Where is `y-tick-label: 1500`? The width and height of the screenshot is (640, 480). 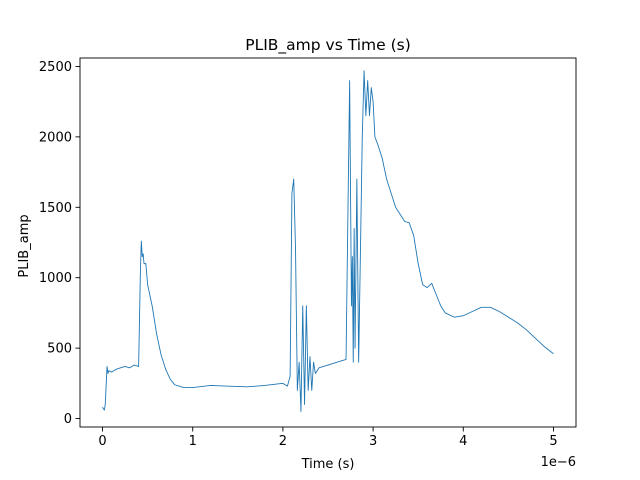 y-tick-label: 1500 is located at coordinates (55, 208).